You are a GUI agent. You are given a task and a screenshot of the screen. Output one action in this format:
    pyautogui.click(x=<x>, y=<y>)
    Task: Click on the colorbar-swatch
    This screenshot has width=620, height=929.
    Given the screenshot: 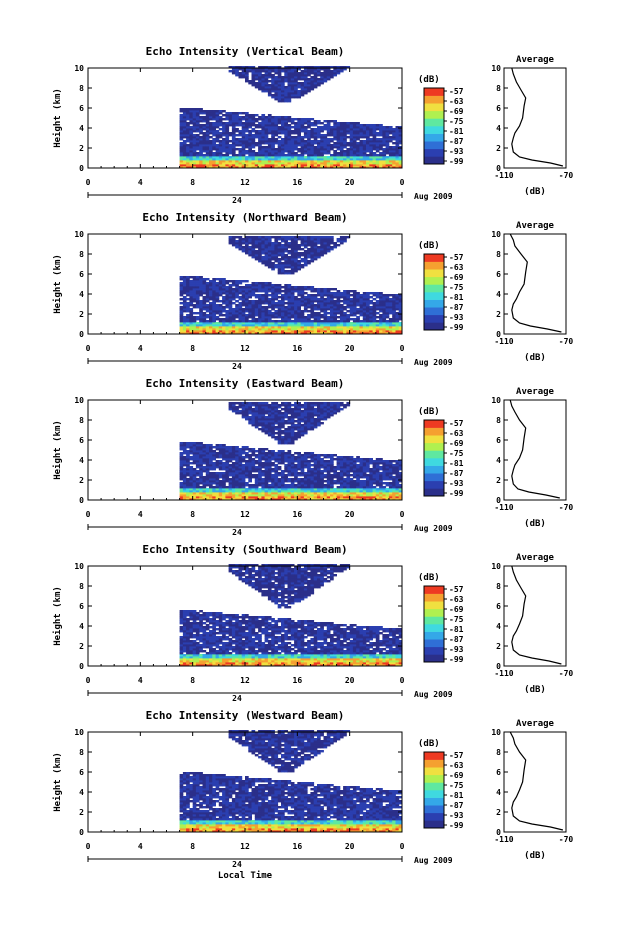 What is the action you would take?
    pyautogui.click(x=434, y=92)
    